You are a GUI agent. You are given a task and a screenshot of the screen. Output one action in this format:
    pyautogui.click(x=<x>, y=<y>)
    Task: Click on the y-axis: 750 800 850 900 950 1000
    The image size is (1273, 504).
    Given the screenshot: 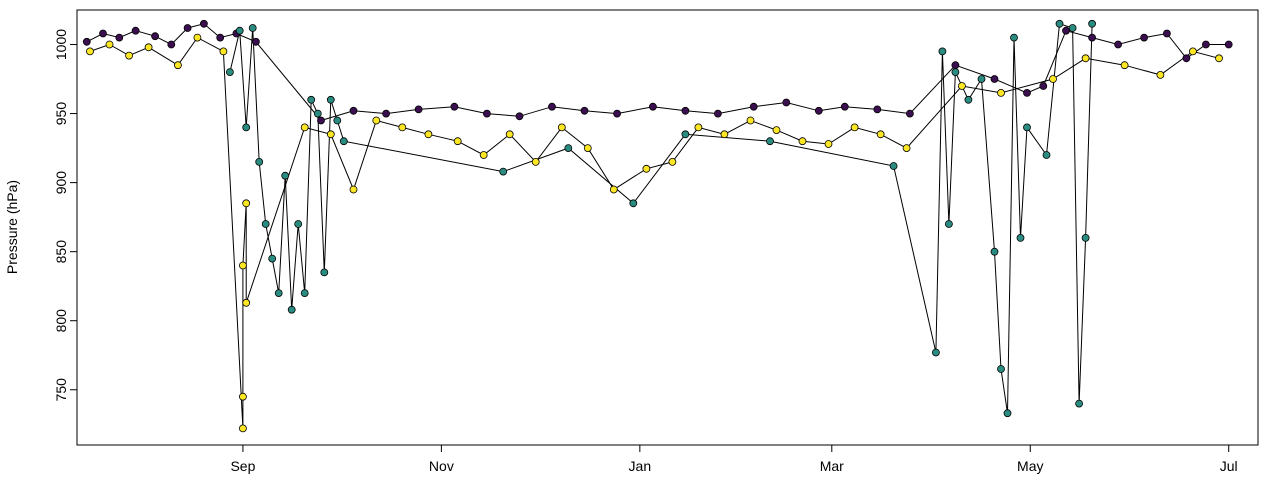 What is the action you would take?
    pyautogui.click(x=65, y=215)
    